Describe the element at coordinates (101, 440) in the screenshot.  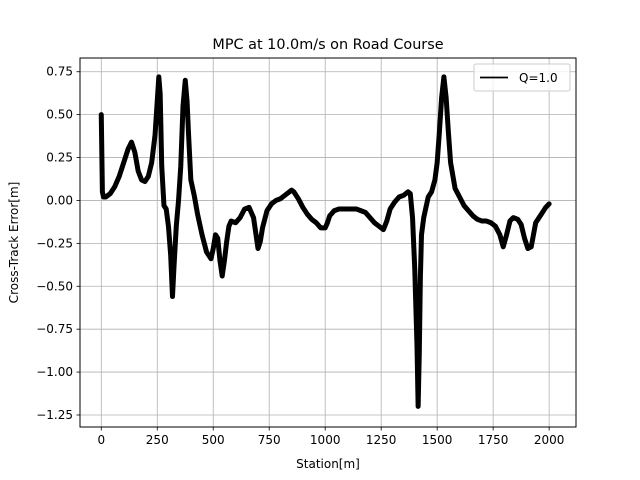
I see `x-tick-label: 0` at that location.